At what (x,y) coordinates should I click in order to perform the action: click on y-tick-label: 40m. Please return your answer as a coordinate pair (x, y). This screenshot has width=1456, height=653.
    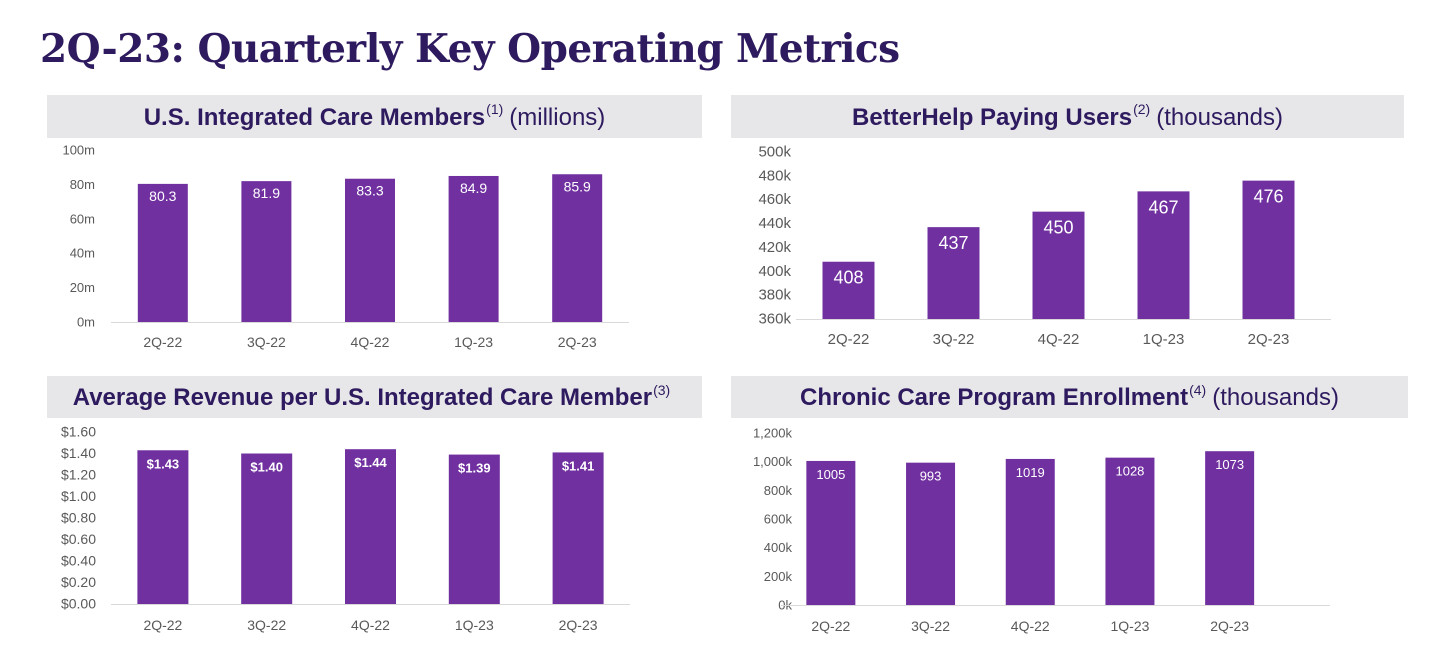
    Looking at the image, I should click on (82, 253).